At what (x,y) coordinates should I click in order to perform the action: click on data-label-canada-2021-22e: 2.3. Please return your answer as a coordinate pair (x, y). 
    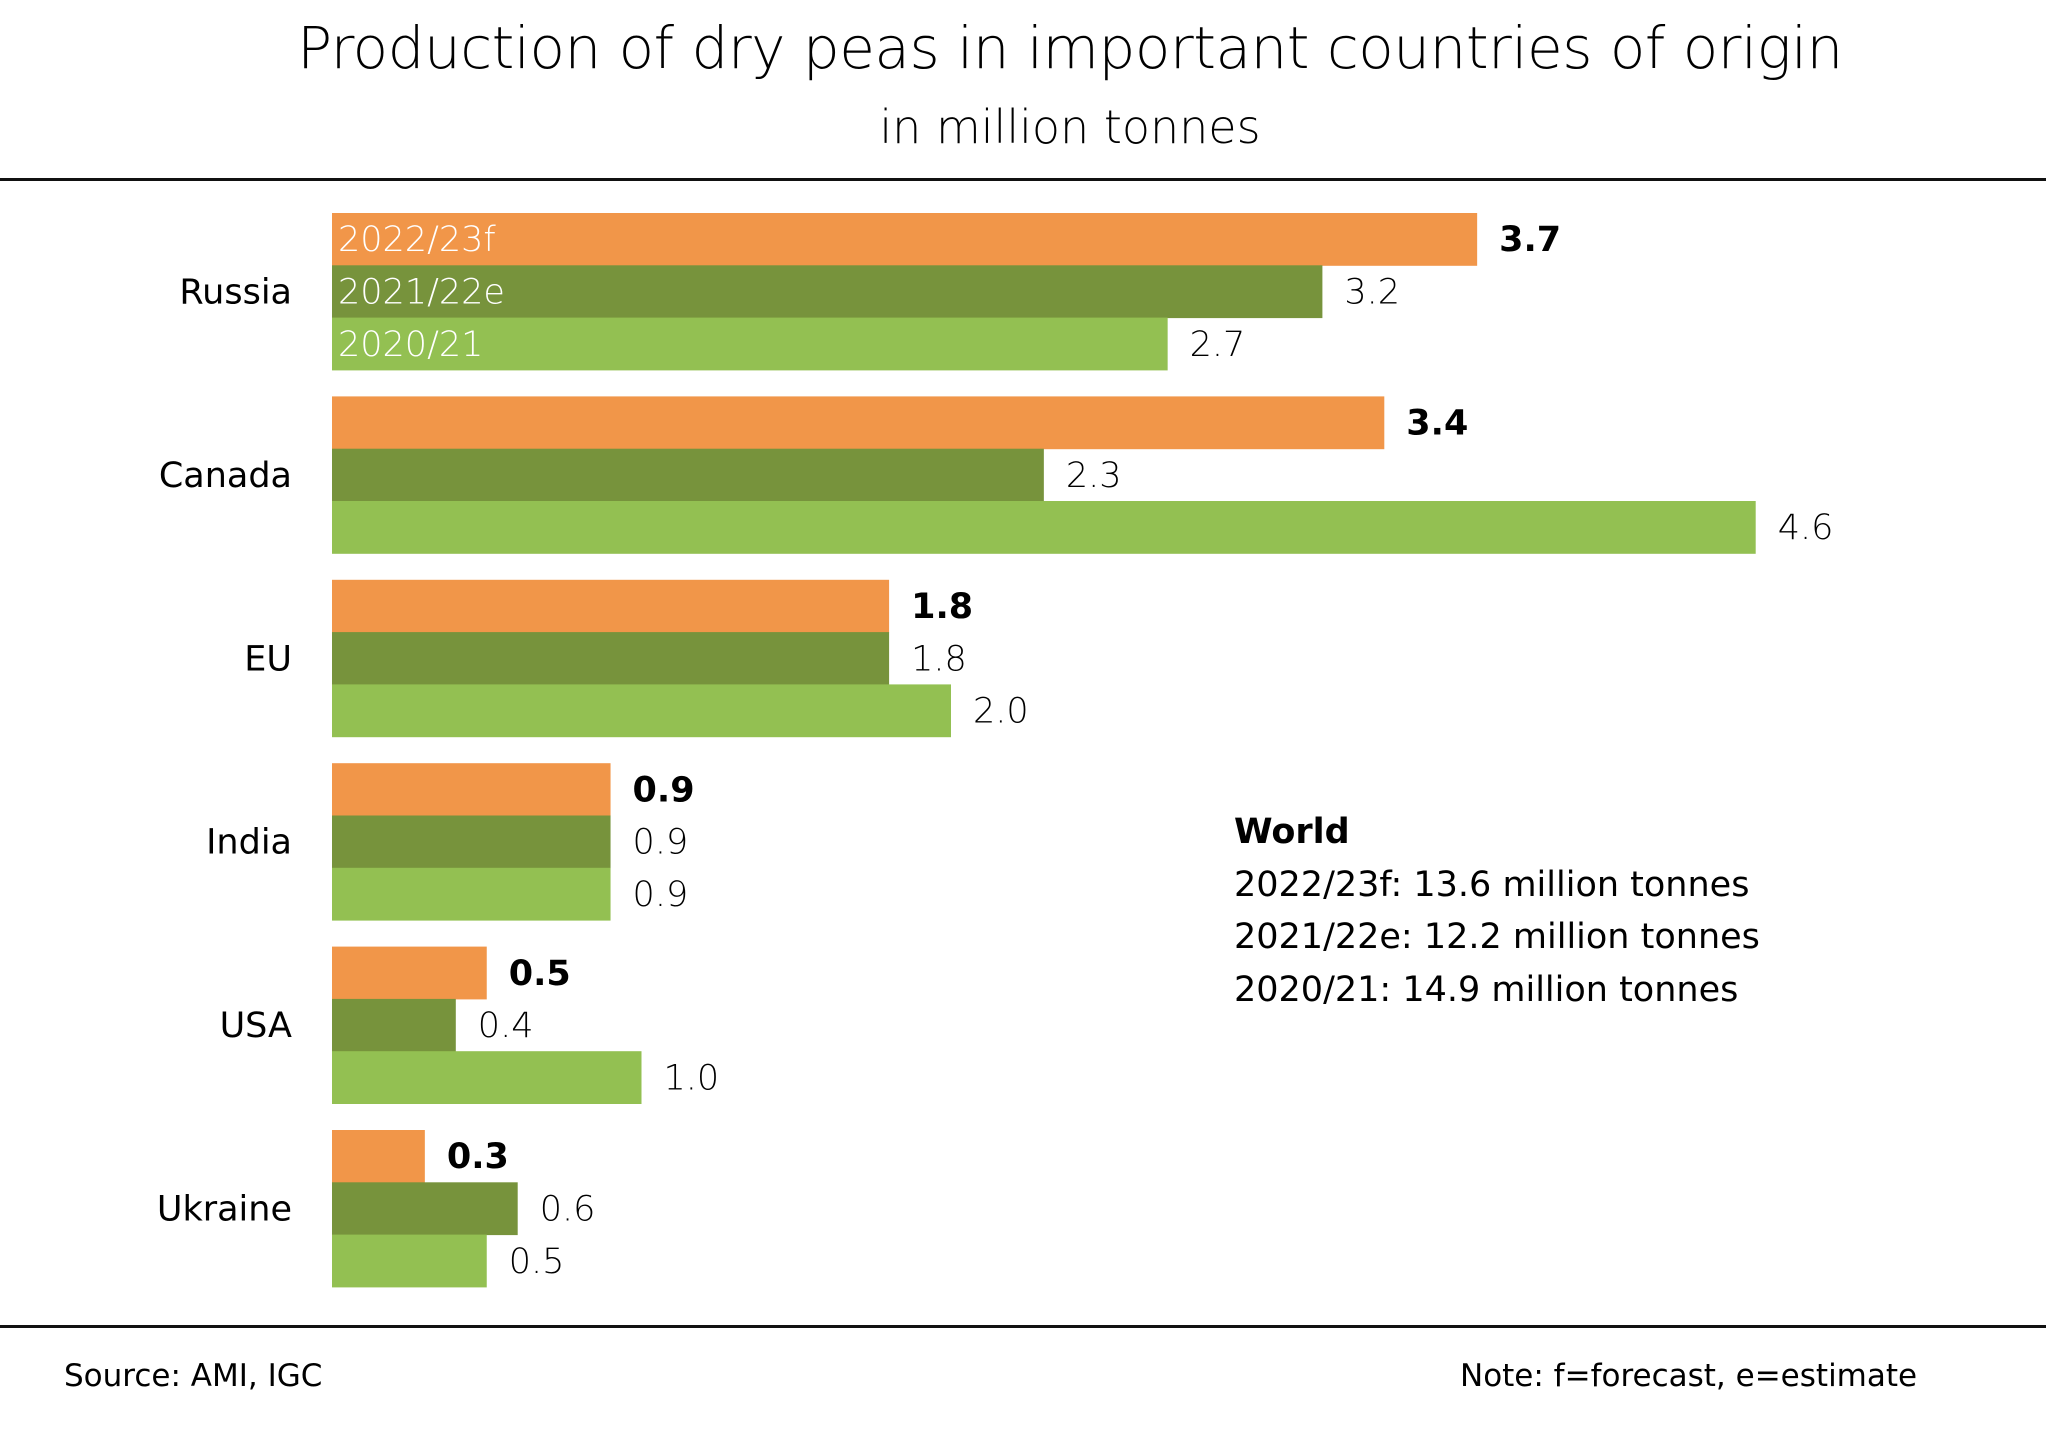
    Looking at the image, I should click on (1094, 476).